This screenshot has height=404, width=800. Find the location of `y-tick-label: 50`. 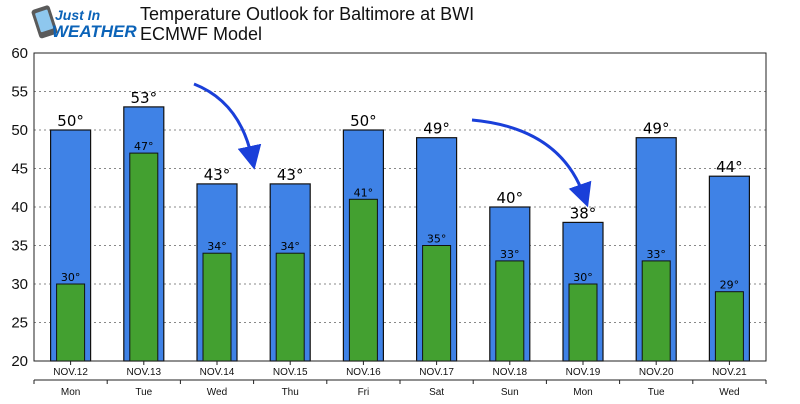

y-tick-label: 50 is located at coordinates (19, 130).